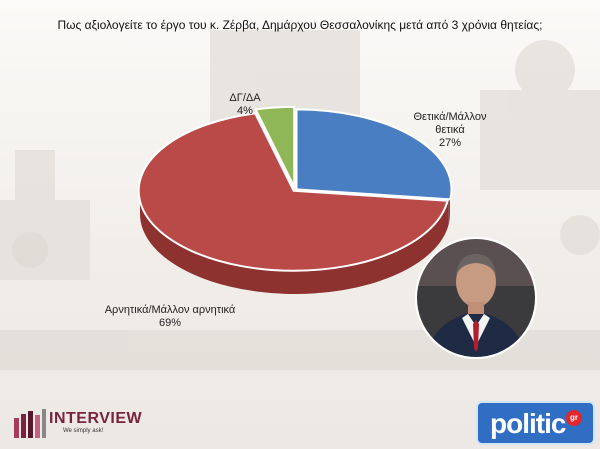 The width and height of the screenshot is (600, 449). I want to click on pie-slice-dontknow, so click(275, 146).